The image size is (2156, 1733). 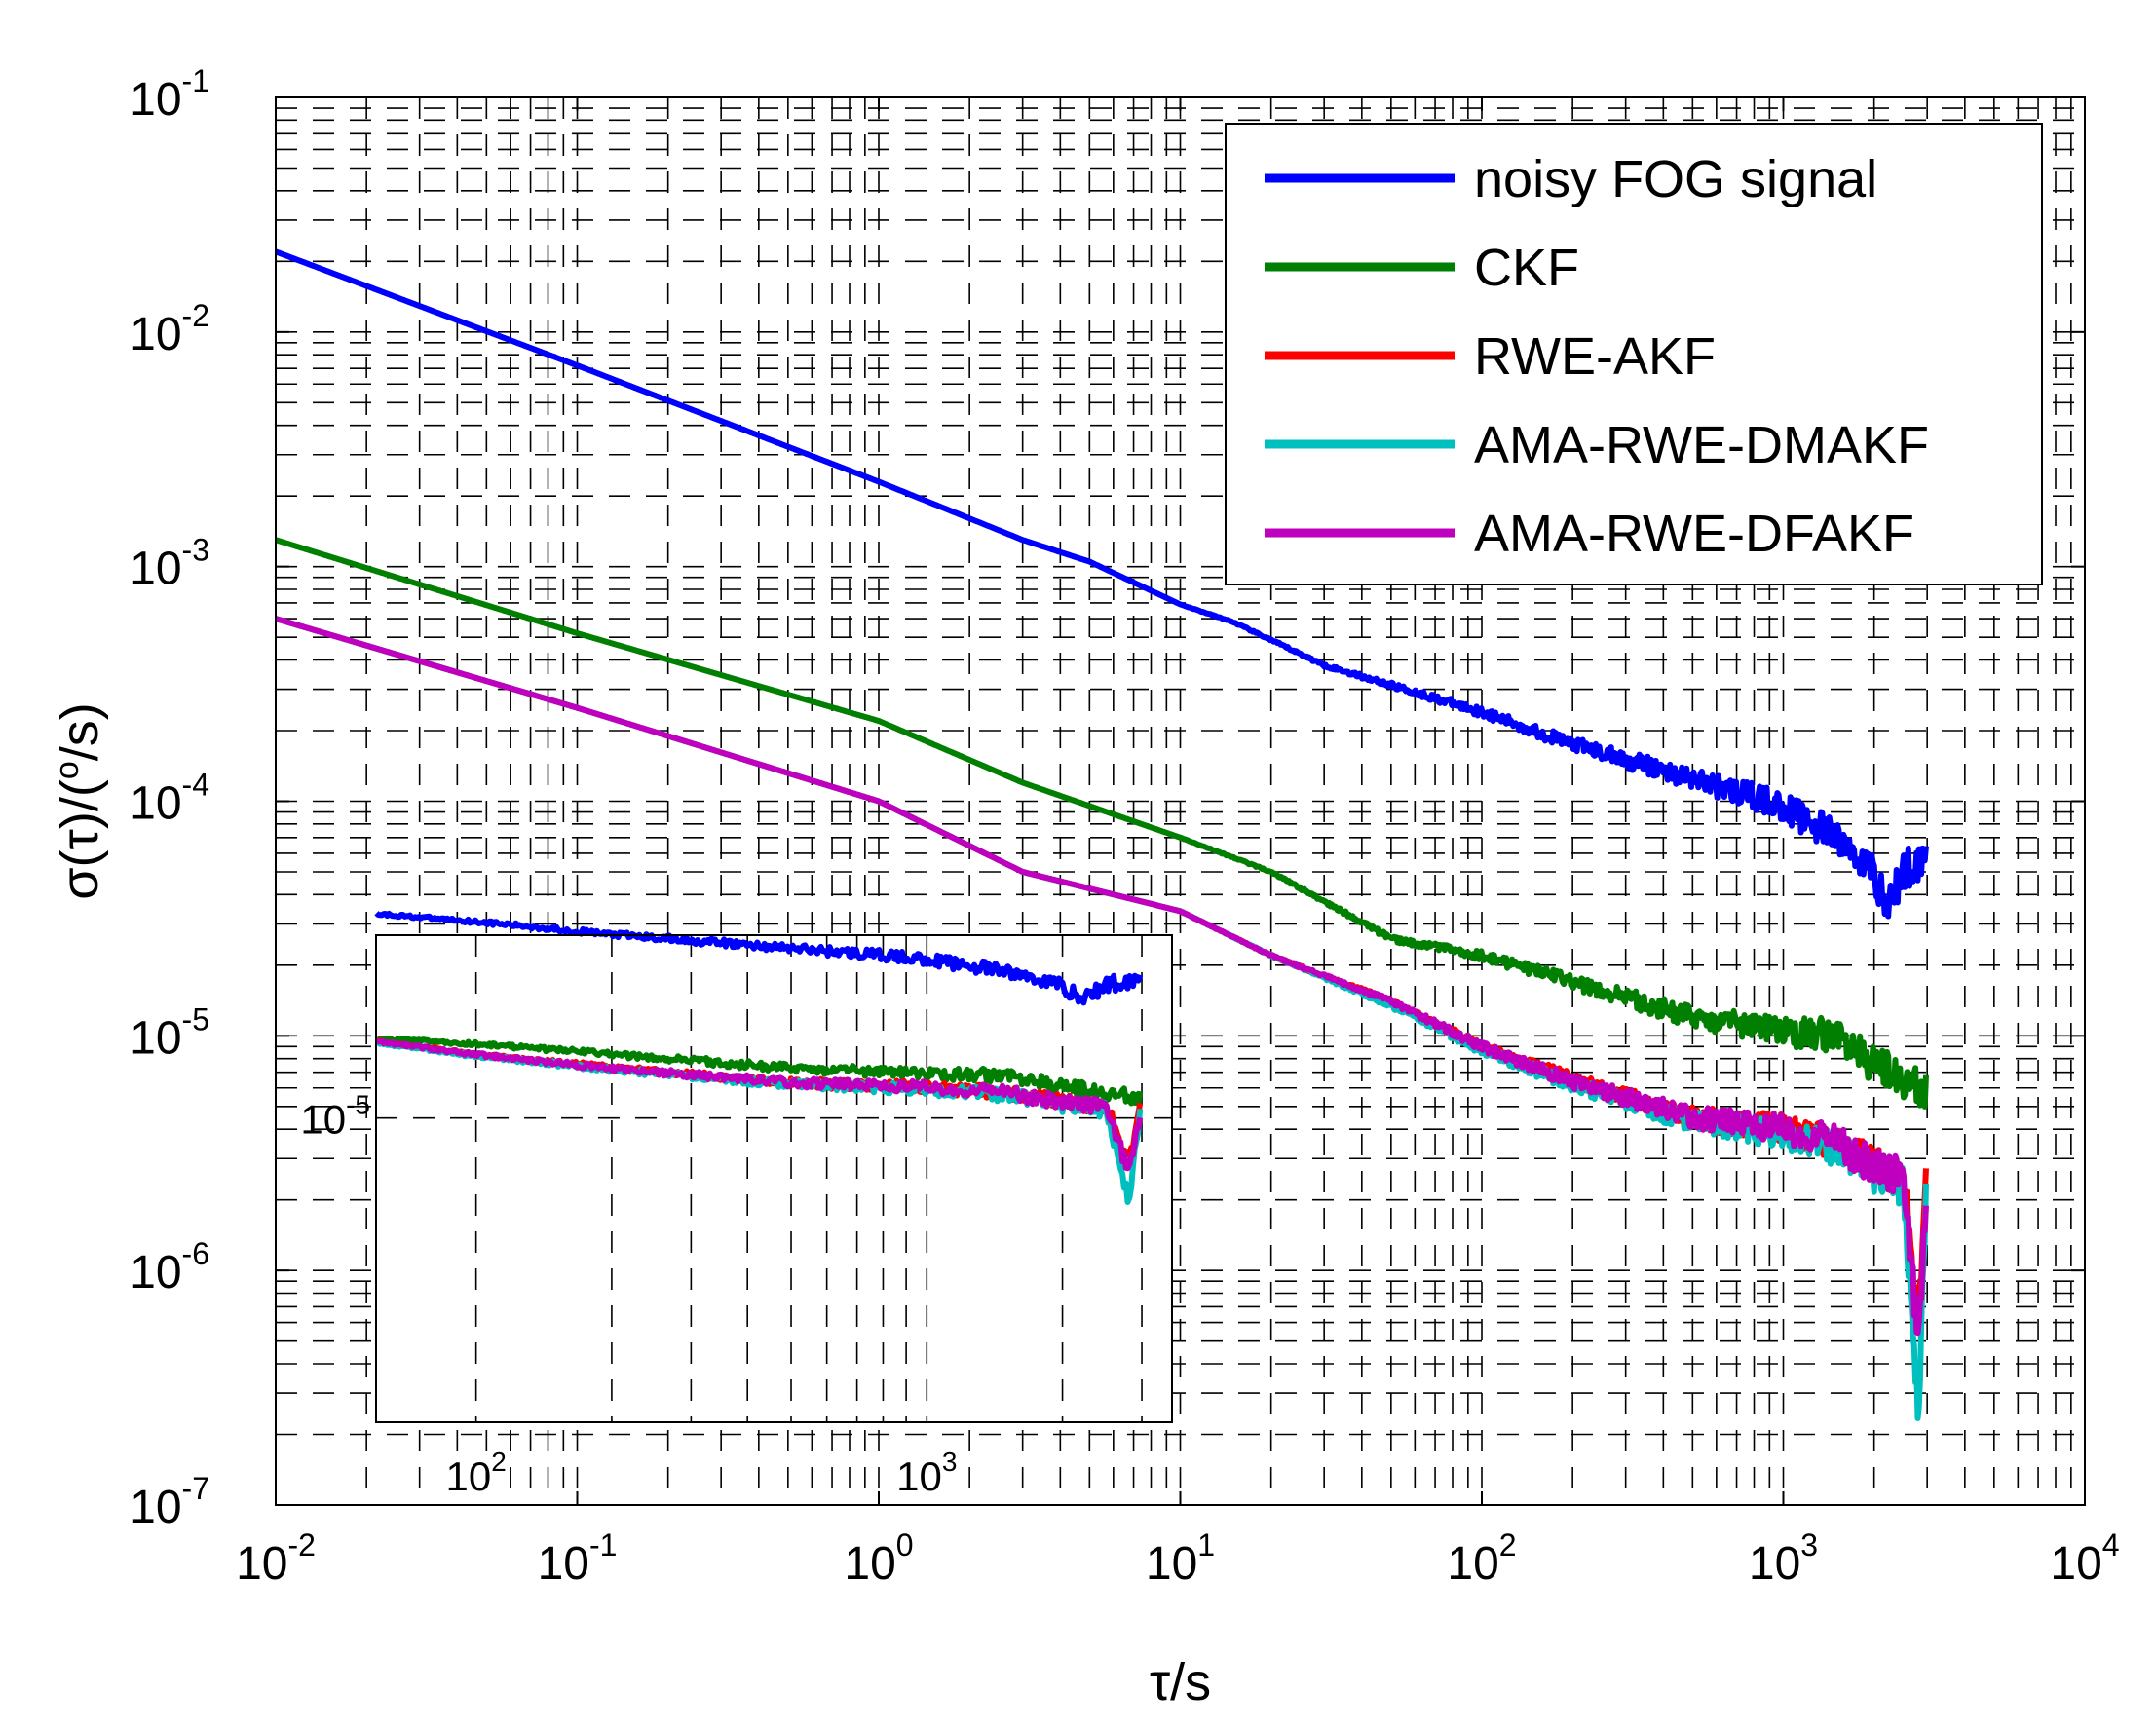 I want to click on x-tick-label: 10¹, so click(x=1181, y=1558).